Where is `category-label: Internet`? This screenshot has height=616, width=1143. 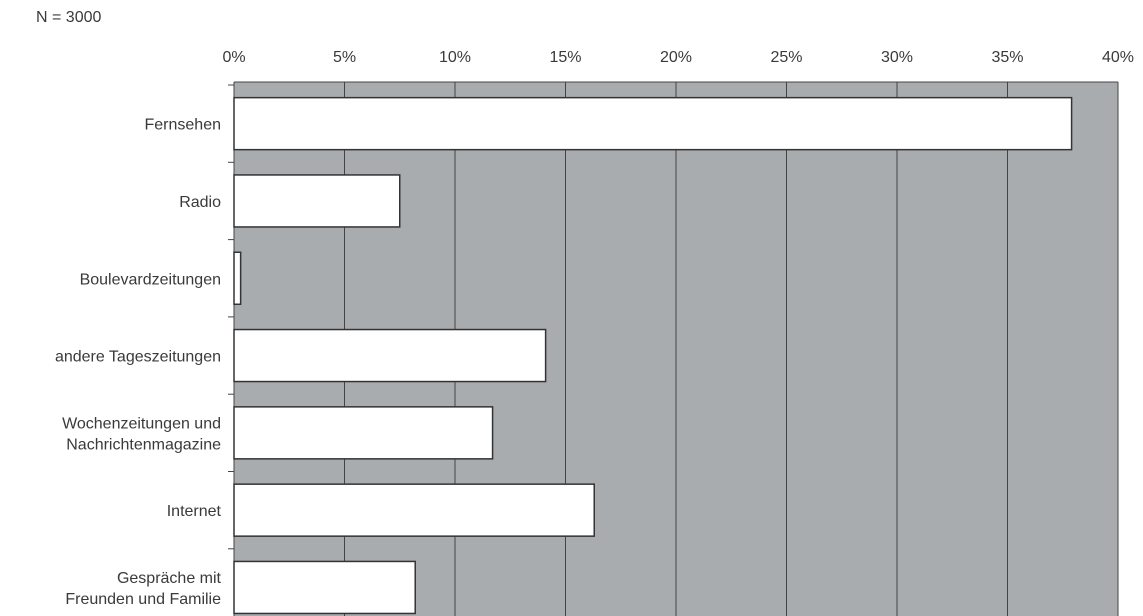 category-label: Internet is located at coordinates (194, 511).